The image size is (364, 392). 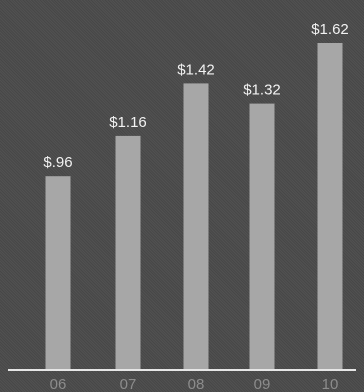 I want to click on value-label-10: $1.62, so click(x=330, y=29).